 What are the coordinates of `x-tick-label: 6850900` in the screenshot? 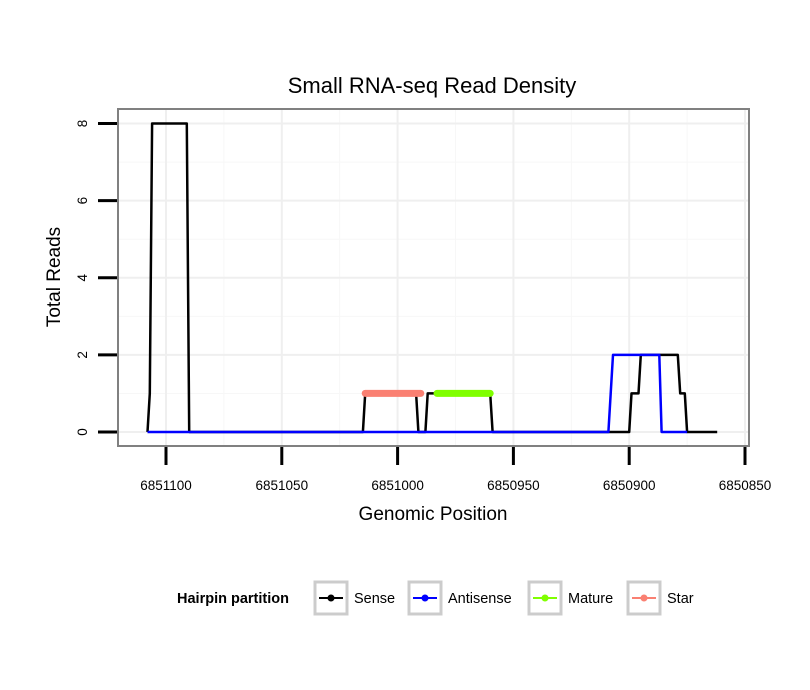 It's located at (629, 485).